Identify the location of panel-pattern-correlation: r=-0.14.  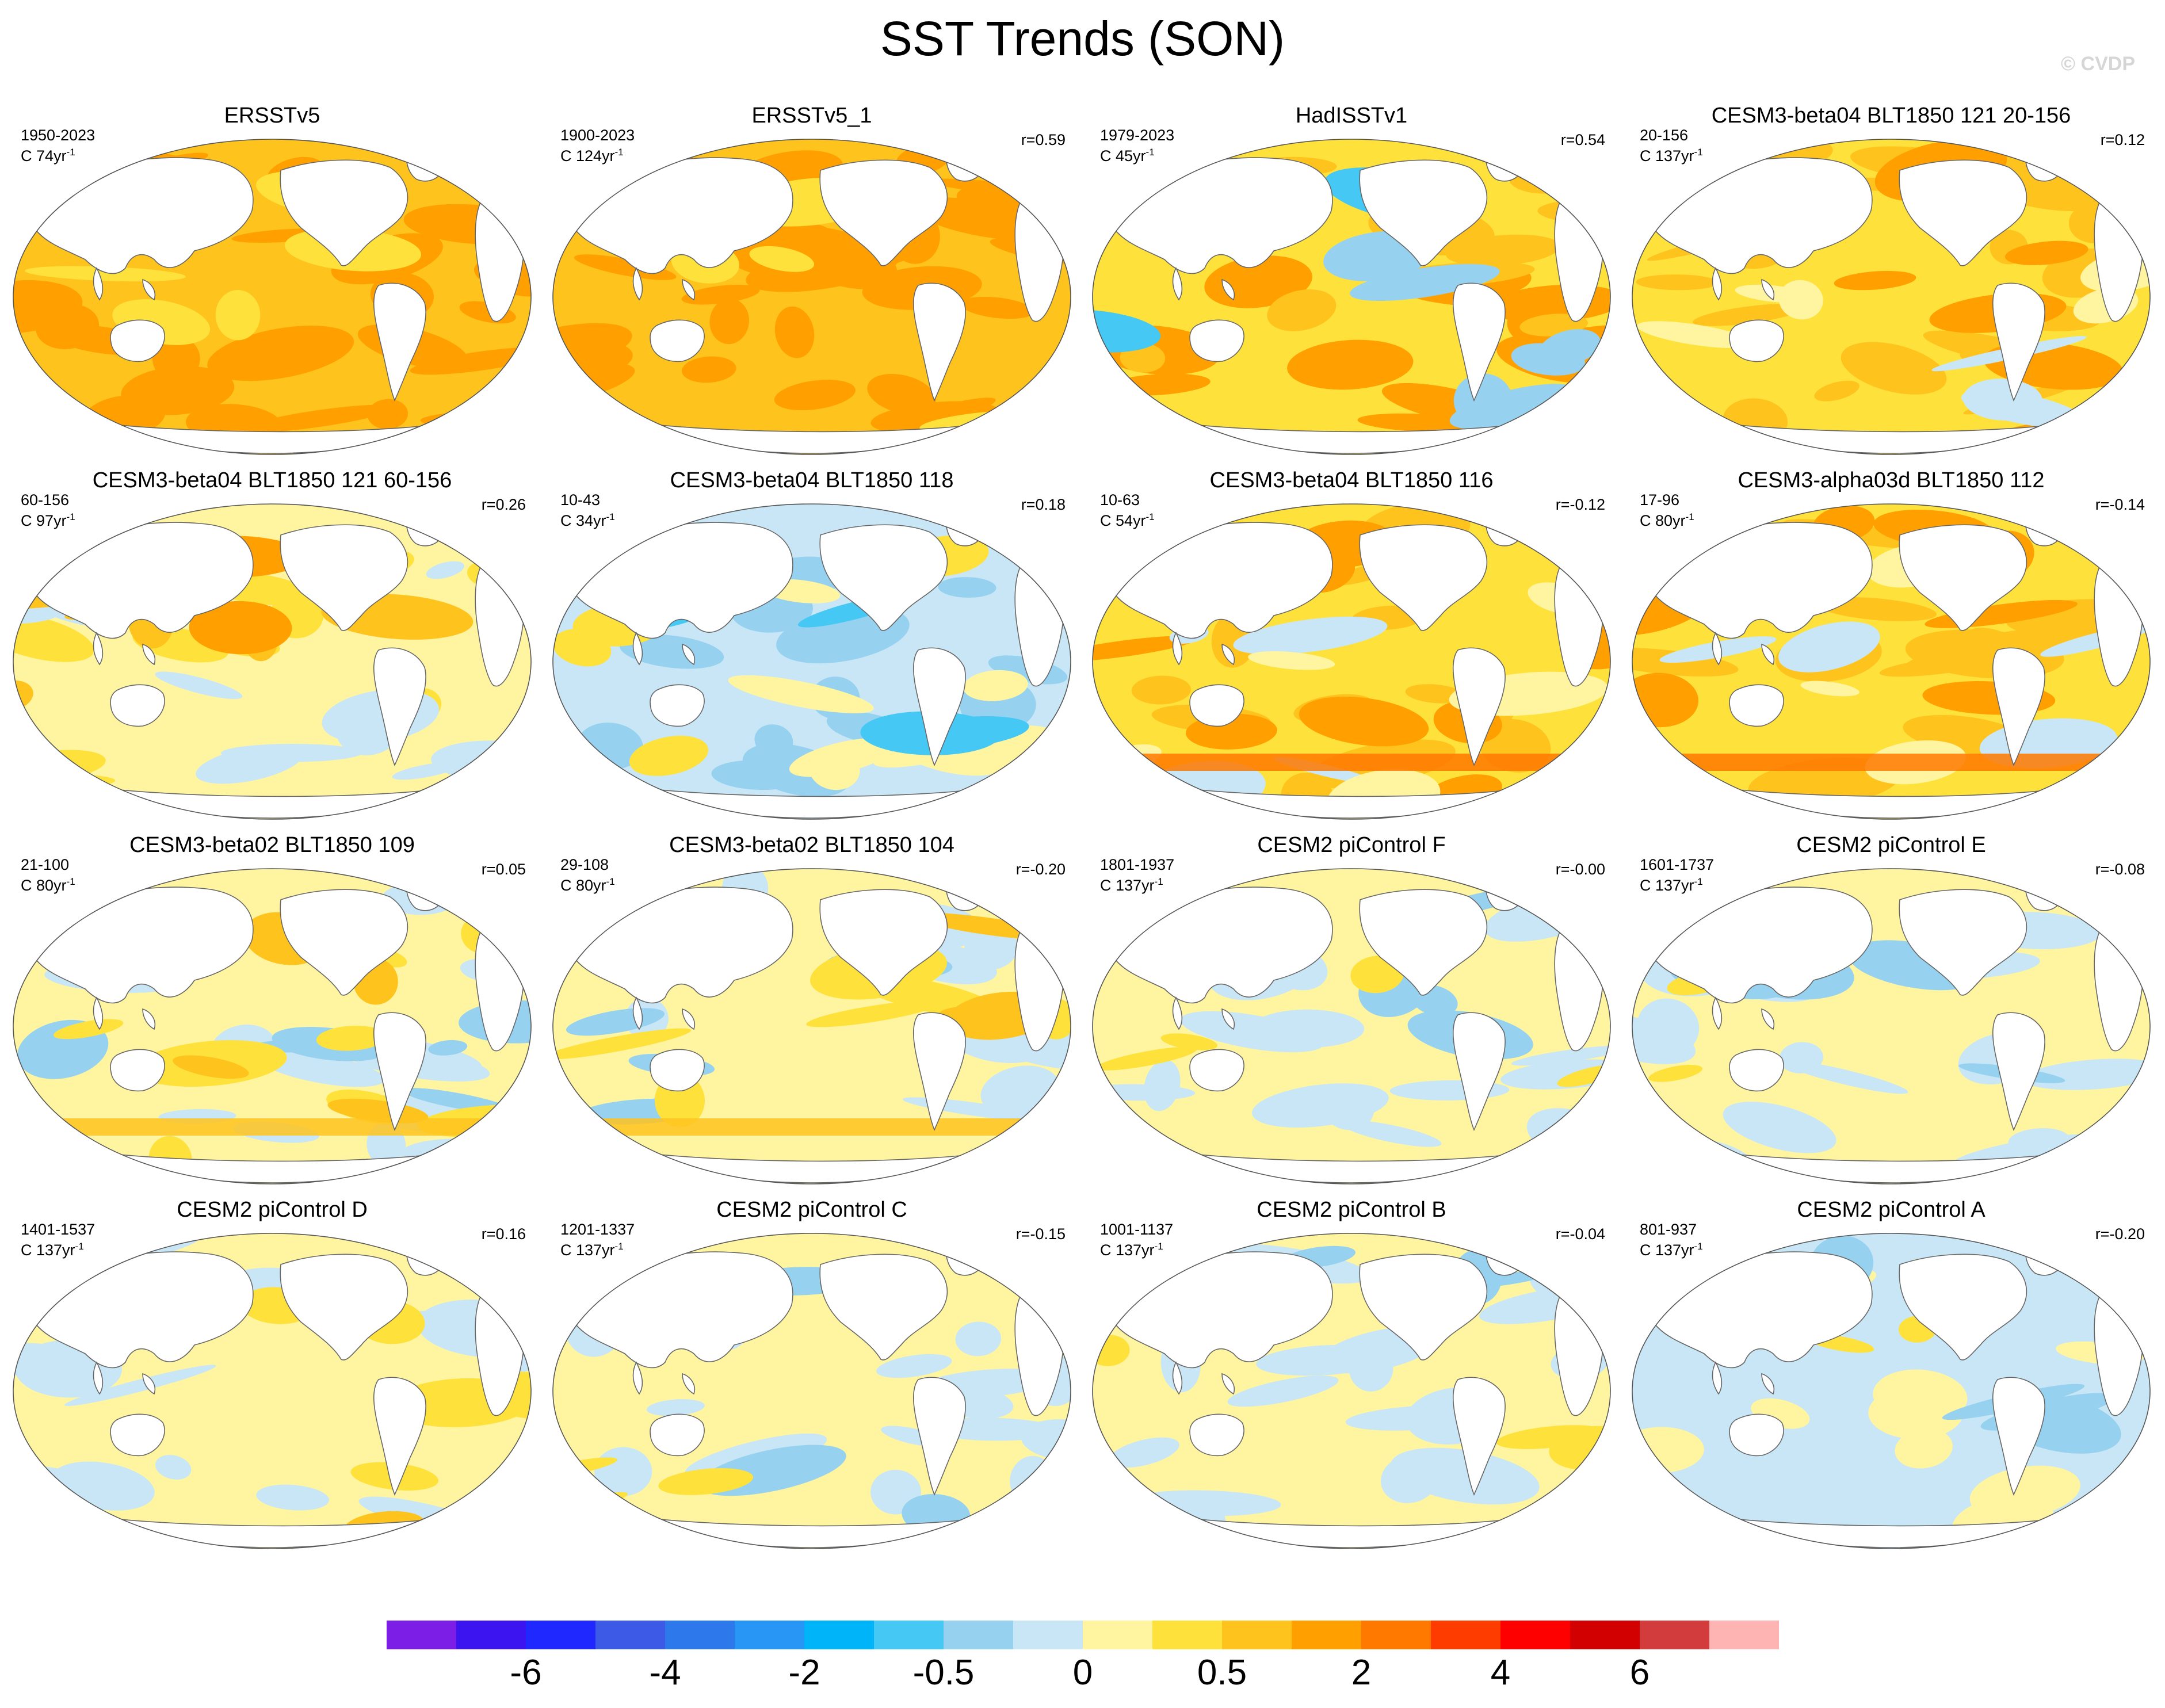
(2120, 505).